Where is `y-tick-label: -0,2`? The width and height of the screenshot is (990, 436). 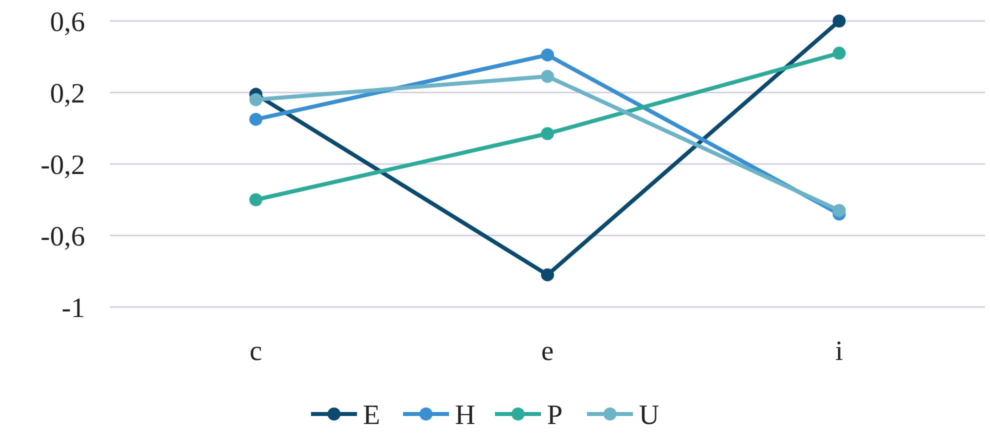 y-tick-label: -0,2 is located at coordinates (62, 165).